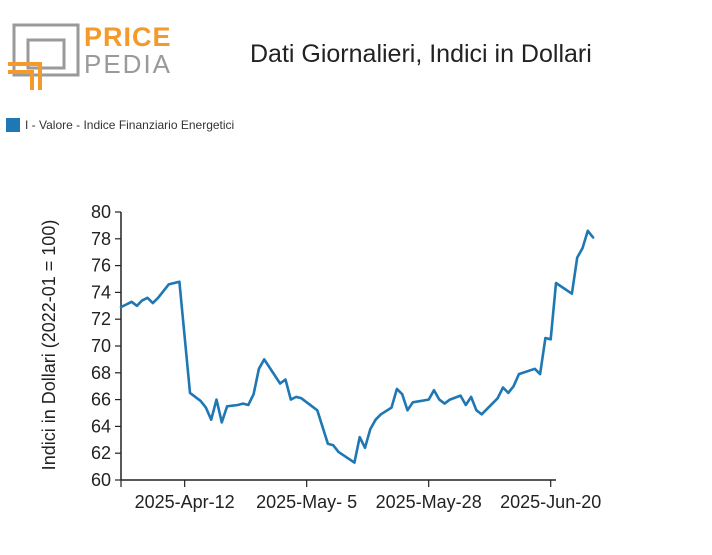  What do you see at coordinates (101, 319) in the screenshot?
I see `y-tick-label: 72` at bounding box center [101, 319].